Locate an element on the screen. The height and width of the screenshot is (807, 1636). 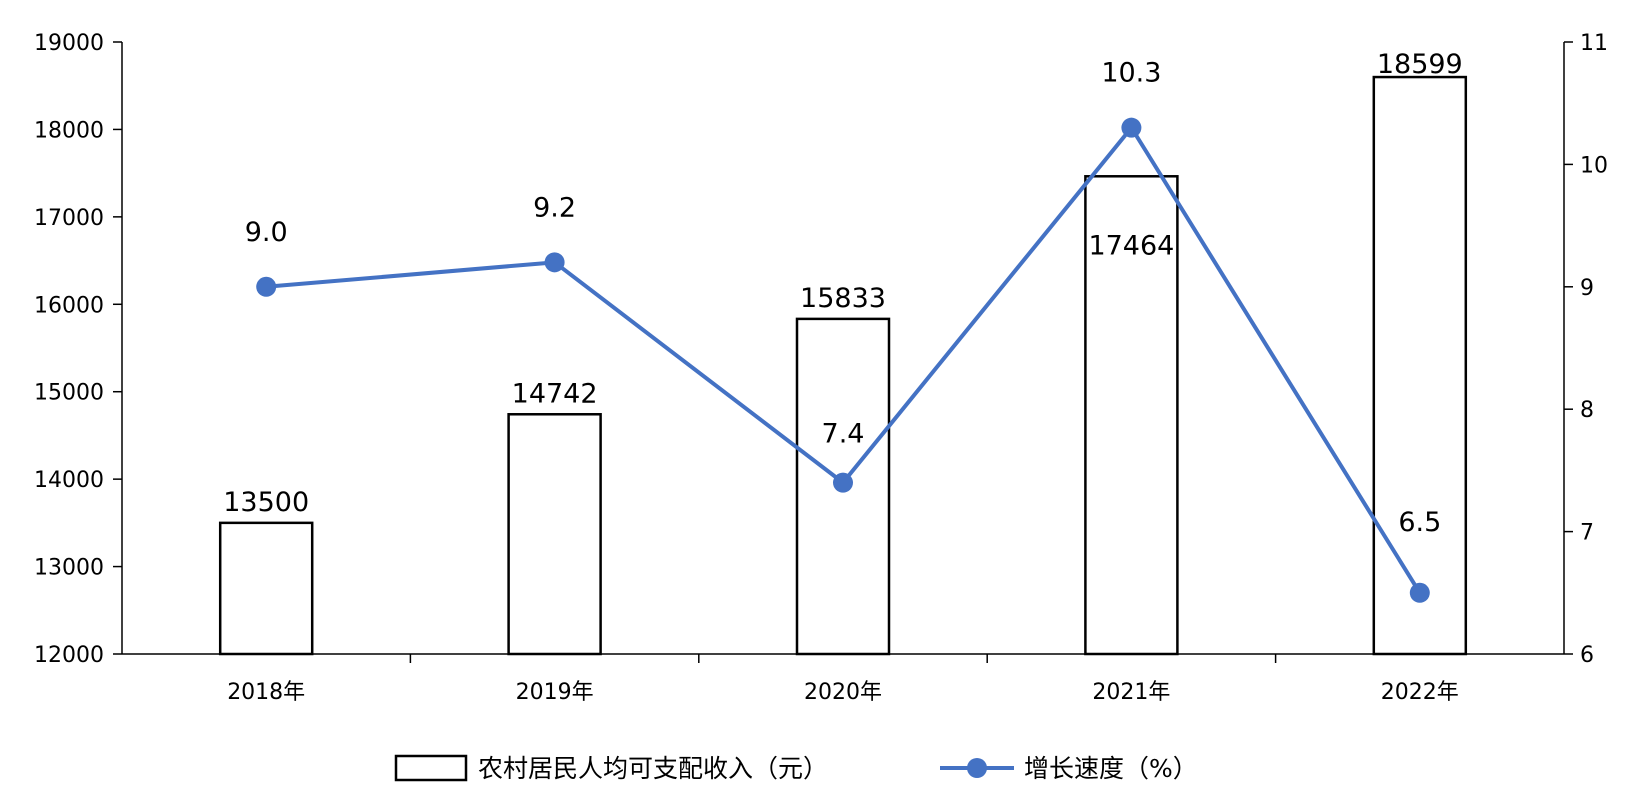
x-tick-label: 2019年 is located at coordinates (555, 692).